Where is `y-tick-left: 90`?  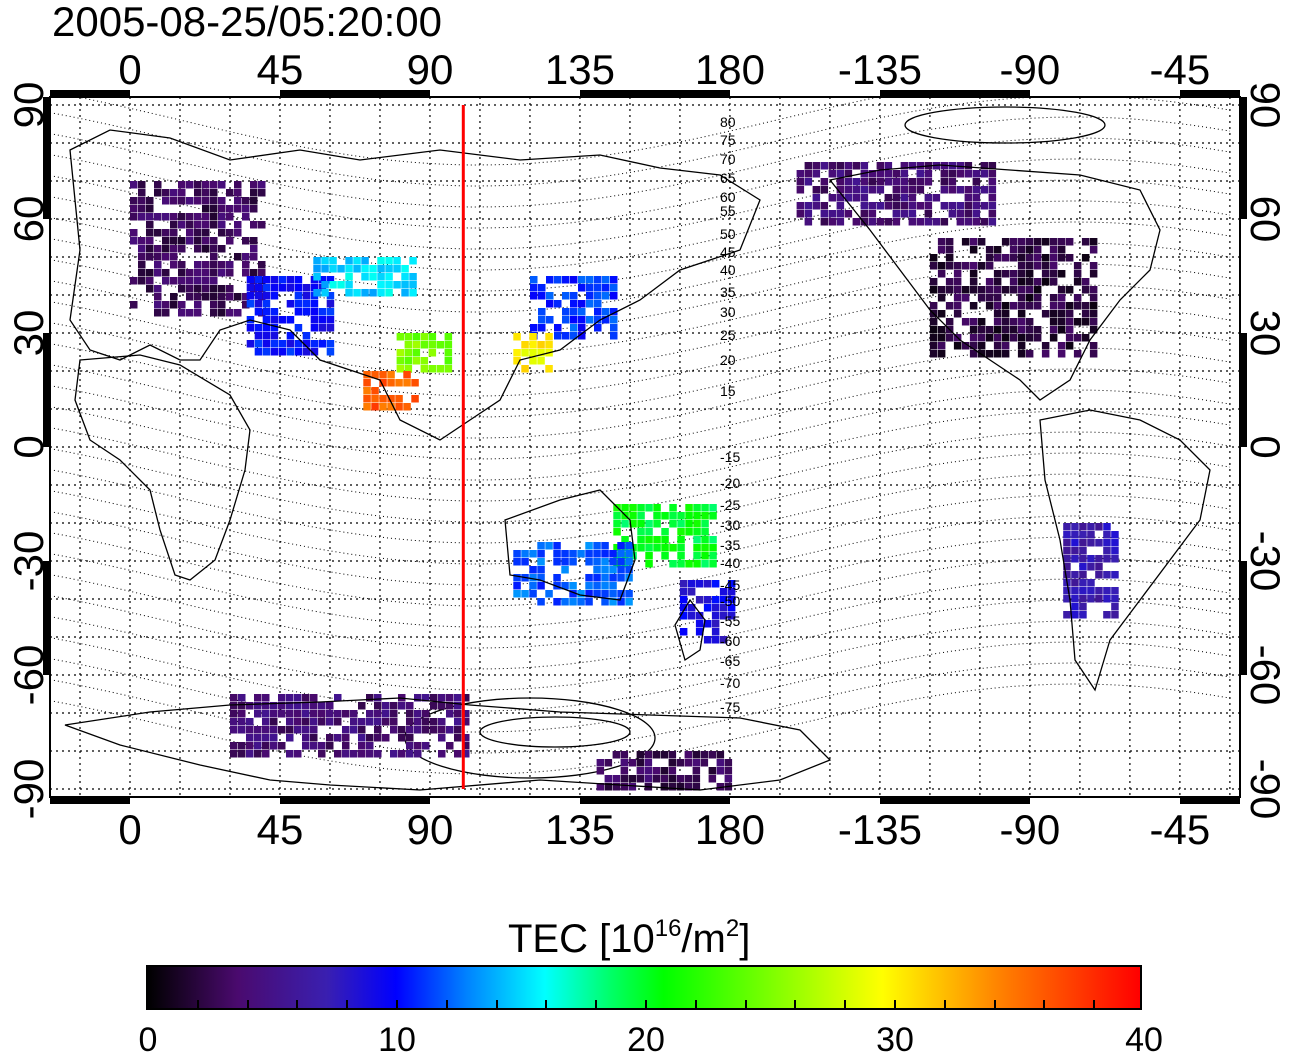
y-tick-left: 90 is located at coordinates (28, 105).